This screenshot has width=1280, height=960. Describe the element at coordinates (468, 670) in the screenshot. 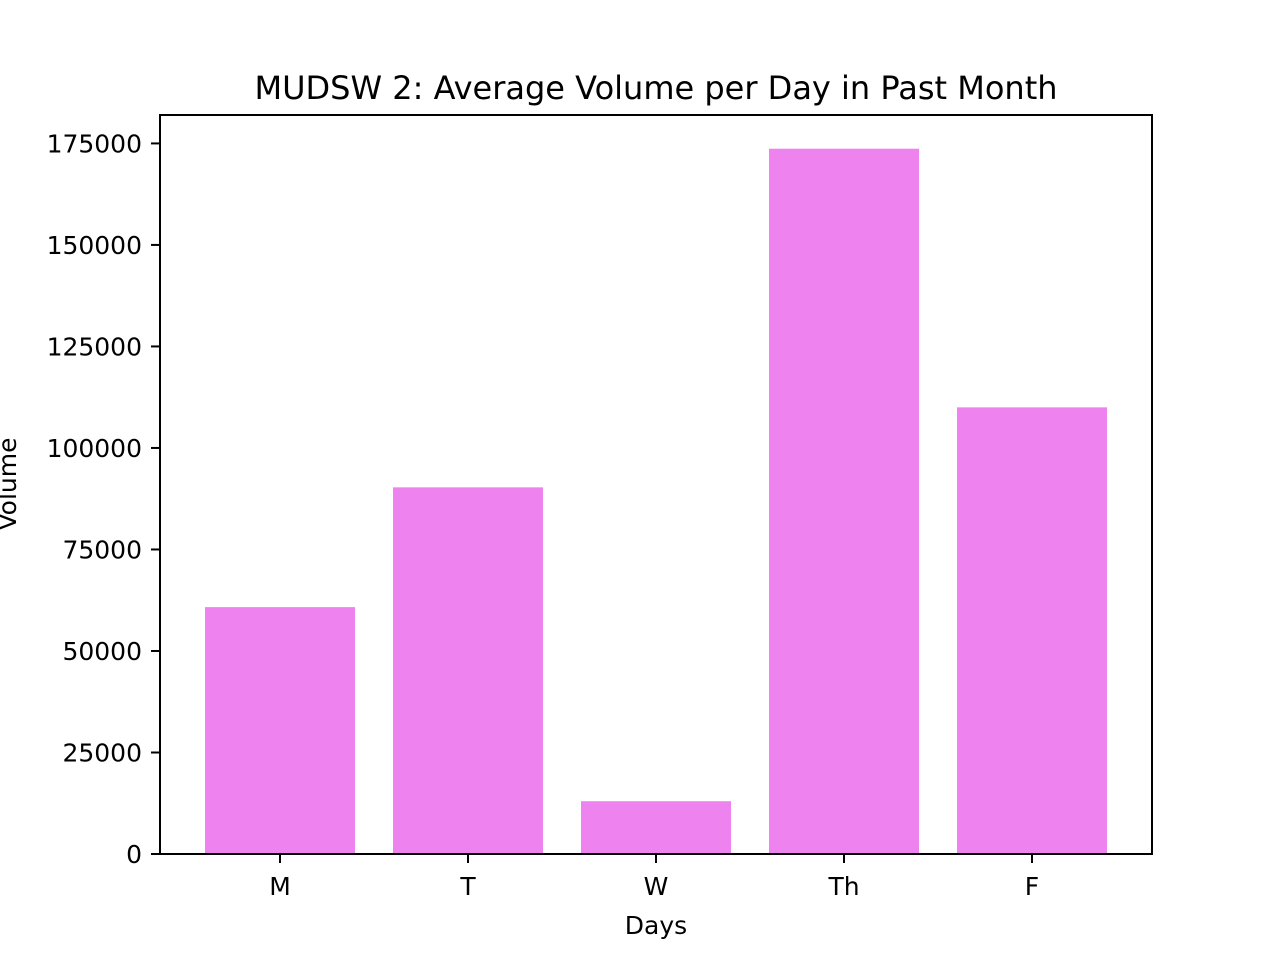

I see `bar-t` at that location.